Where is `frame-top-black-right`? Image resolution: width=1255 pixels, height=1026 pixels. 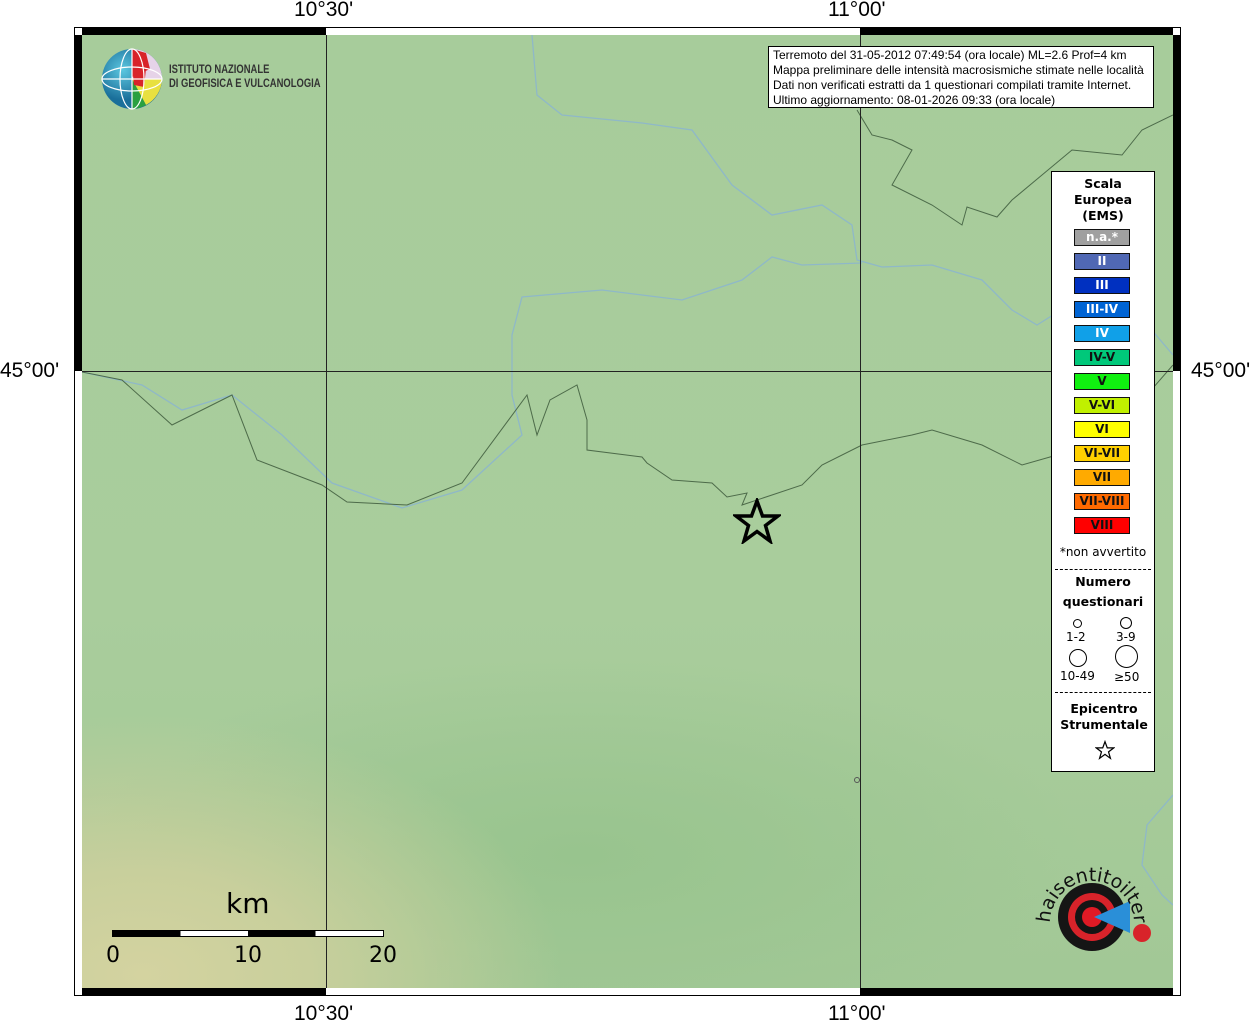 frame-top-black-right is located at coordinates (1016, 31).